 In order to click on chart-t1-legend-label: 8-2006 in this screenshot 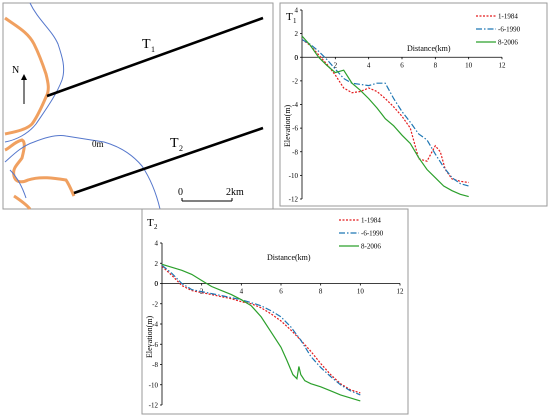, I will do `click(508, 43)`.